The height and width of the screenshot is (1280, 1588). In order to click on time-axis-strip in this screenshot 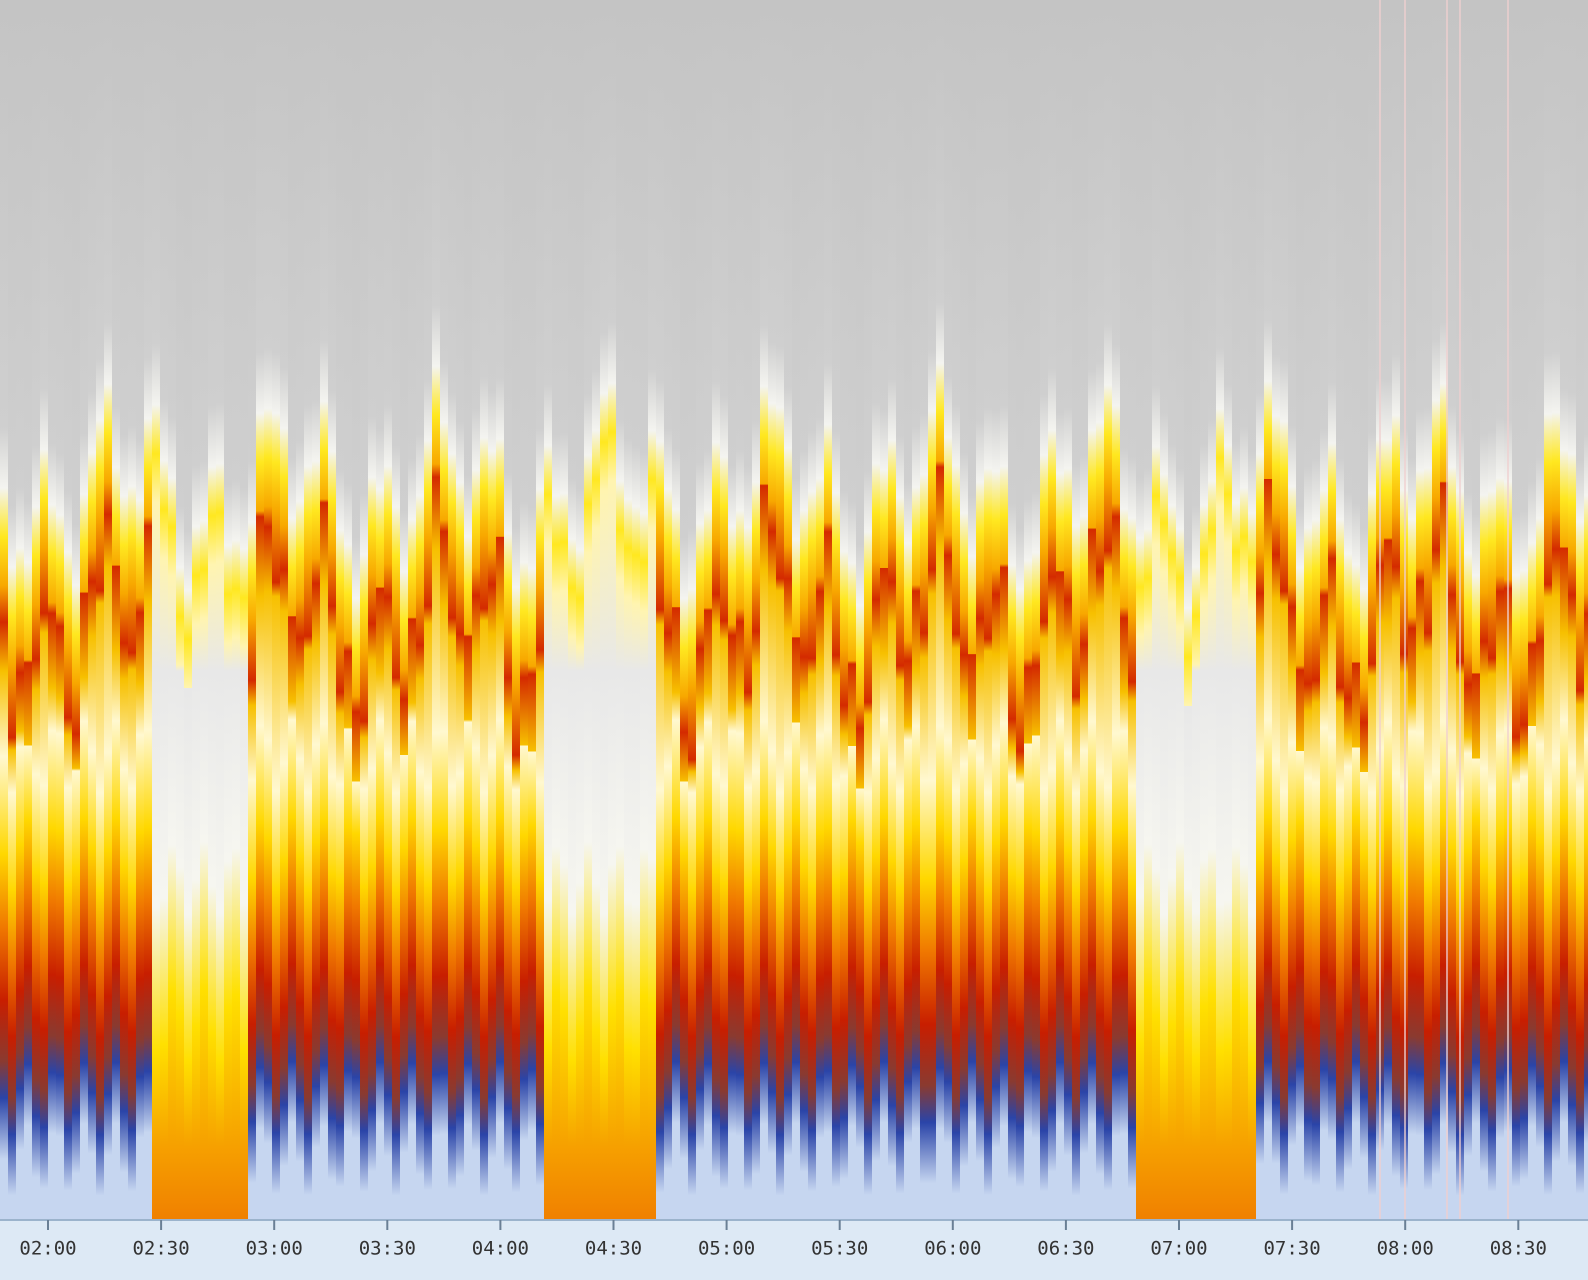, I will do `click(794, 1250)`.